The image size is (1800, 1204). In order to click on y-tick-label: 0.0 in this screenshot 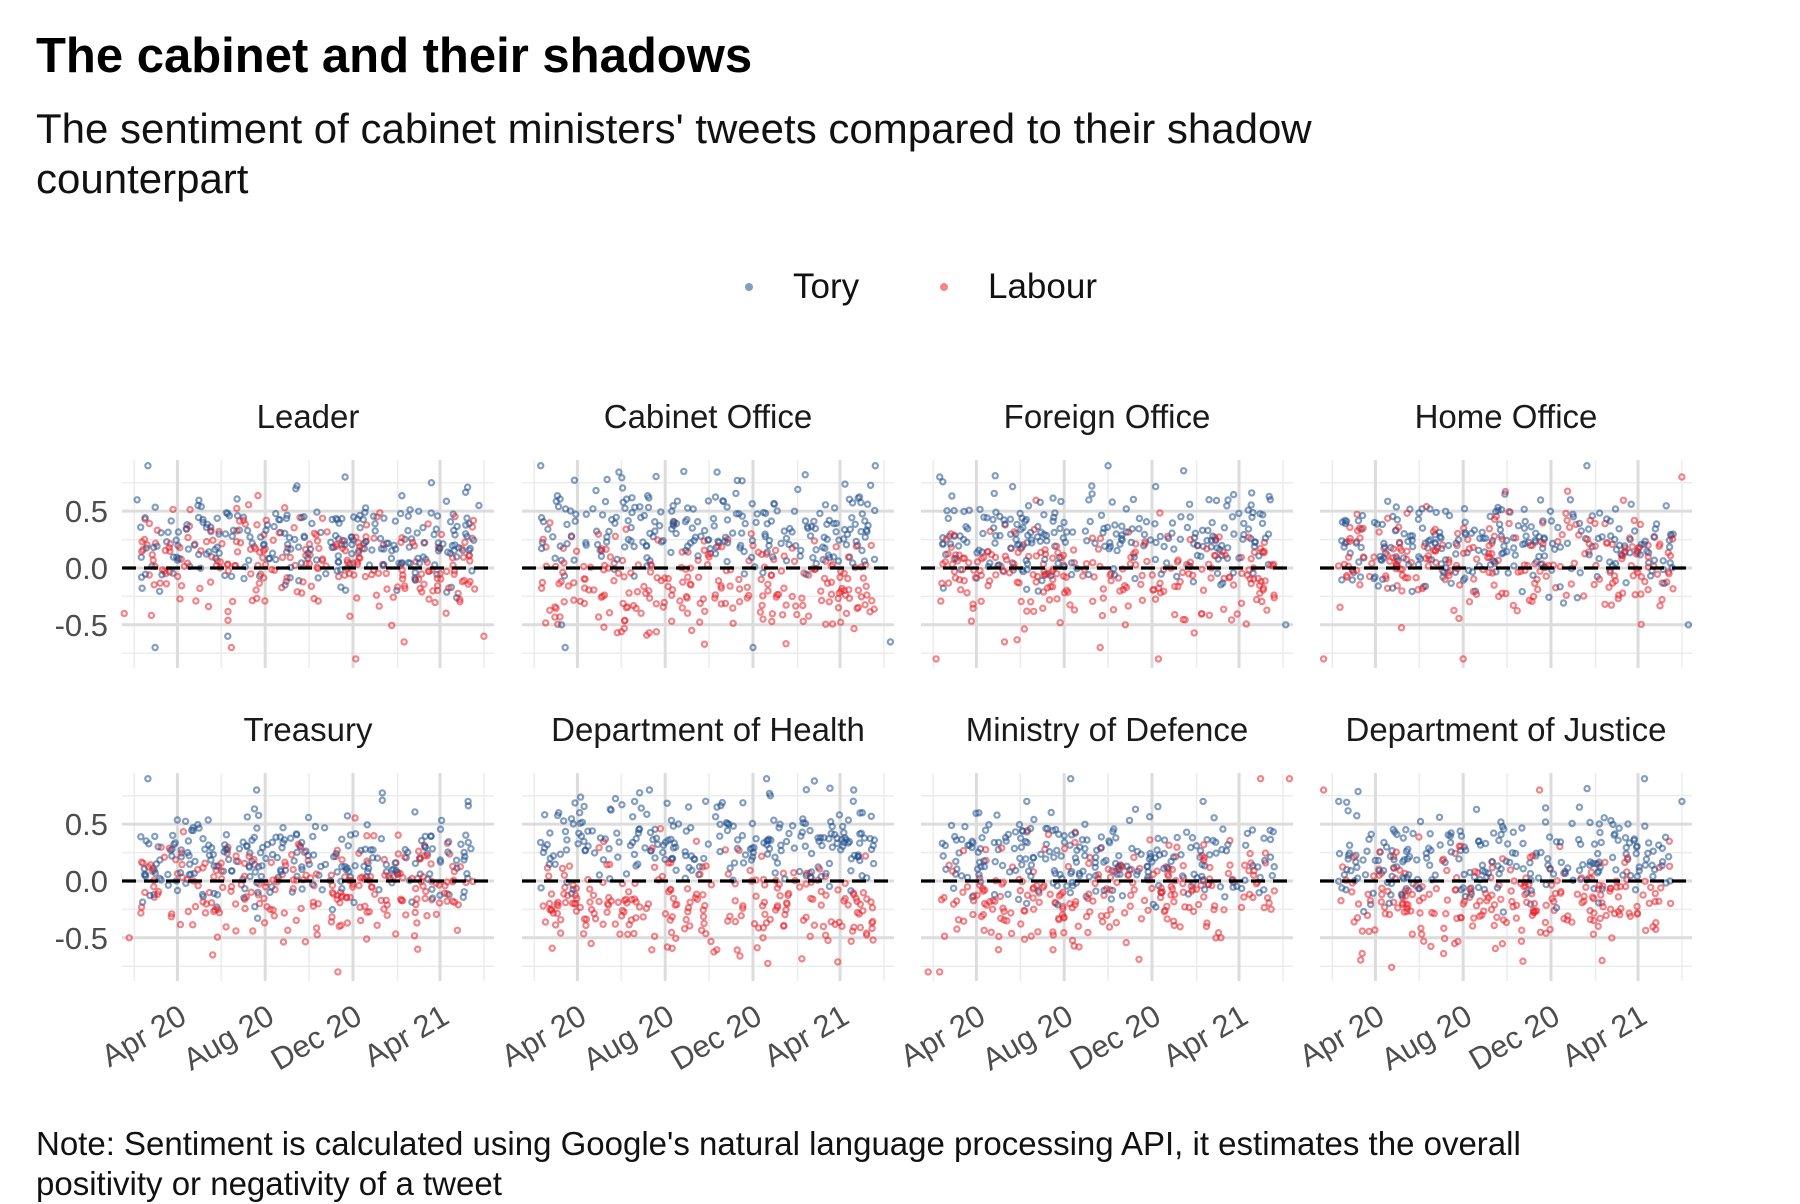, I will do `click(86, 568)`.